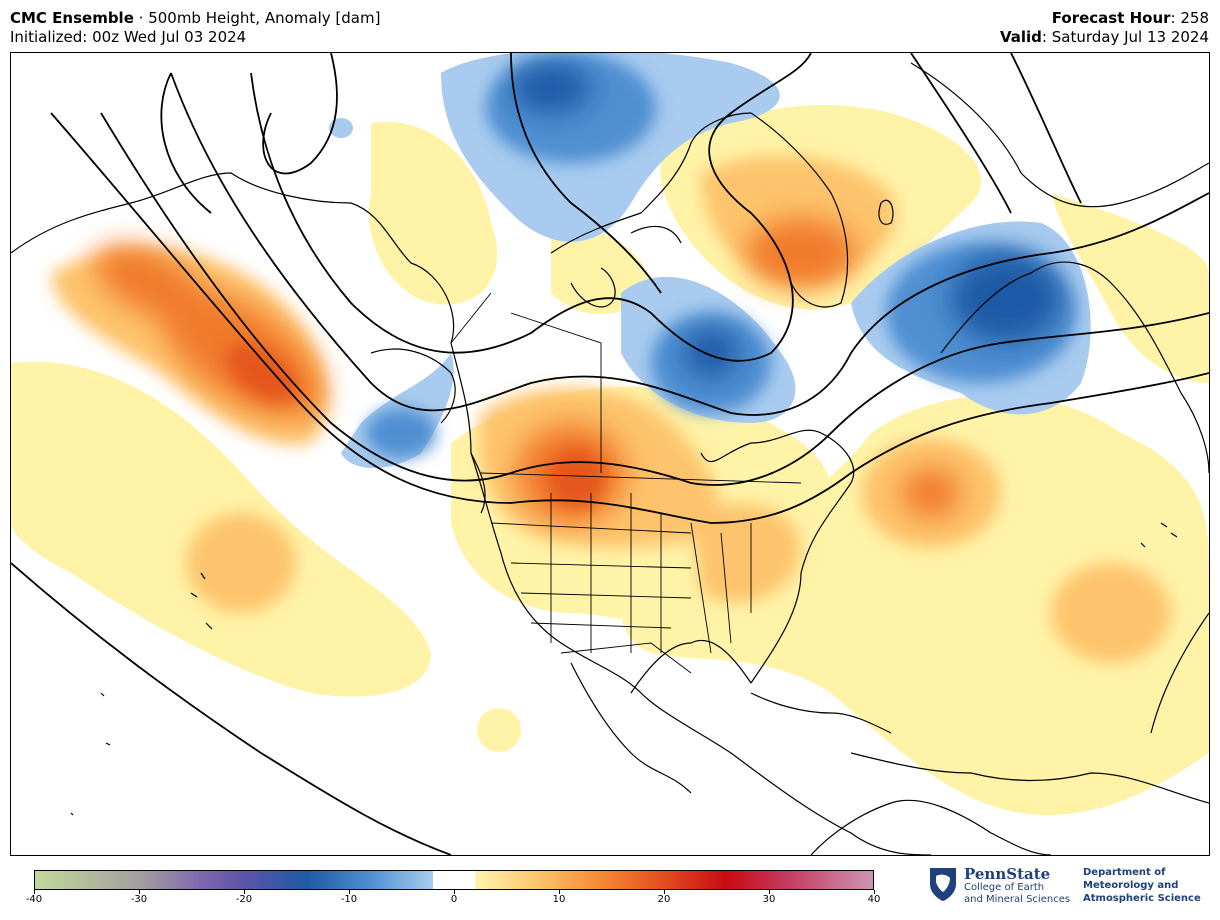  Describe the element at coordinates (1004, 887) in the screenshot. I see `college-name-line1: College of Earth` at that location.